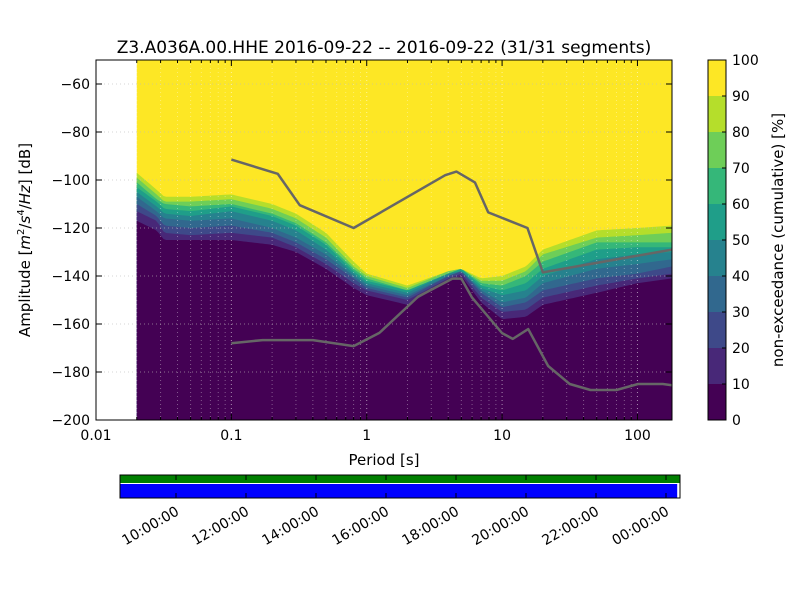 This screenshot has height=600, width=800. I want to click on coverage-tick-label: 00:00:00, so click(641, 526).